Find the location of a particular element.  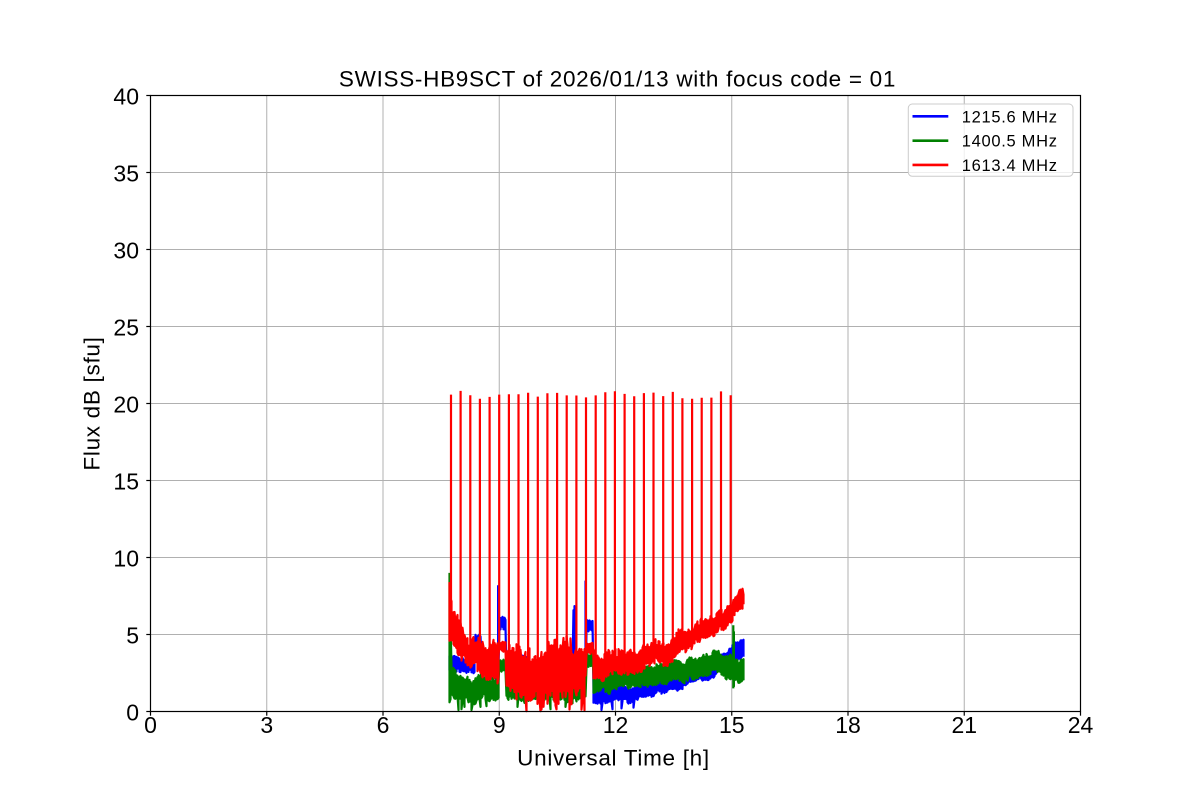

svg-text: 35 is located at coordinates (126, 174).